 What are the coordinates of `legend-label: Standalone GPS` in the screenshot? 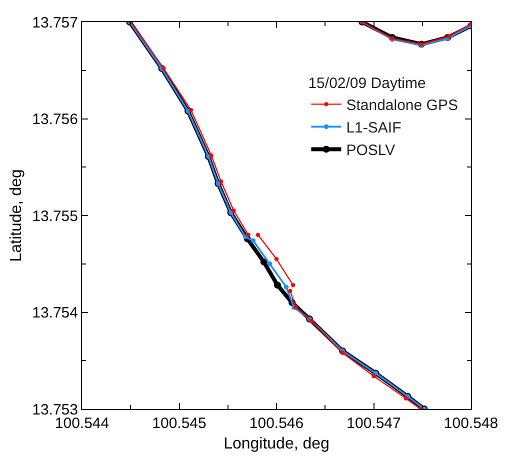 It's located at (402, 105).